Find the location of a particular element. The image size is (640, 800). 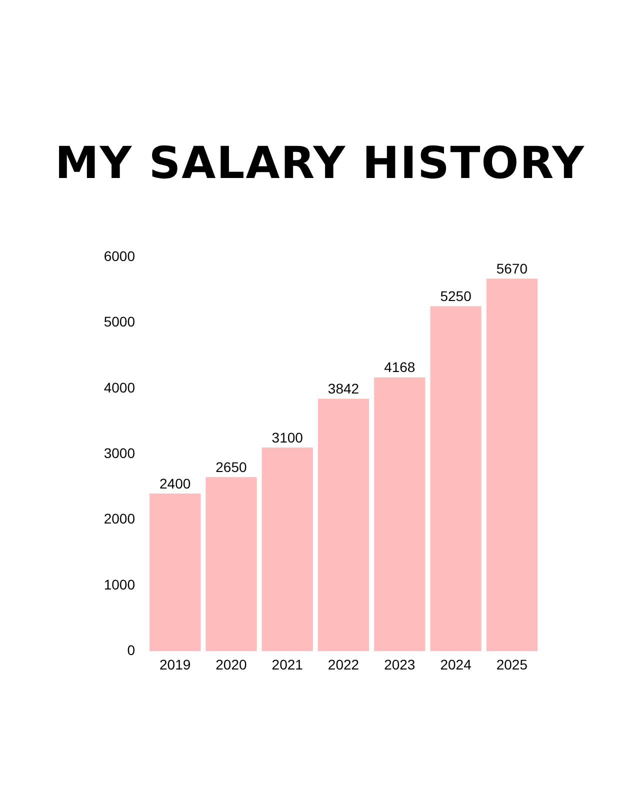

x-tick-label: 2022 is located at coordinates (344, 664).